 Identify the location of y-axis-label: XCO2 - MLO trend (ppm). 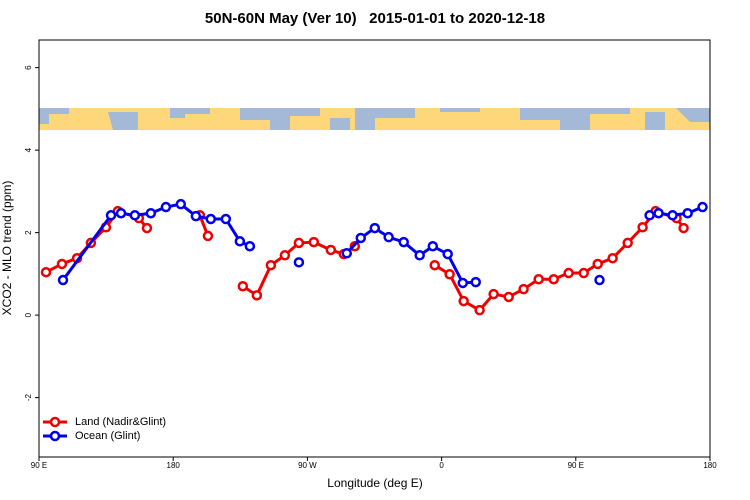
(7, 248).